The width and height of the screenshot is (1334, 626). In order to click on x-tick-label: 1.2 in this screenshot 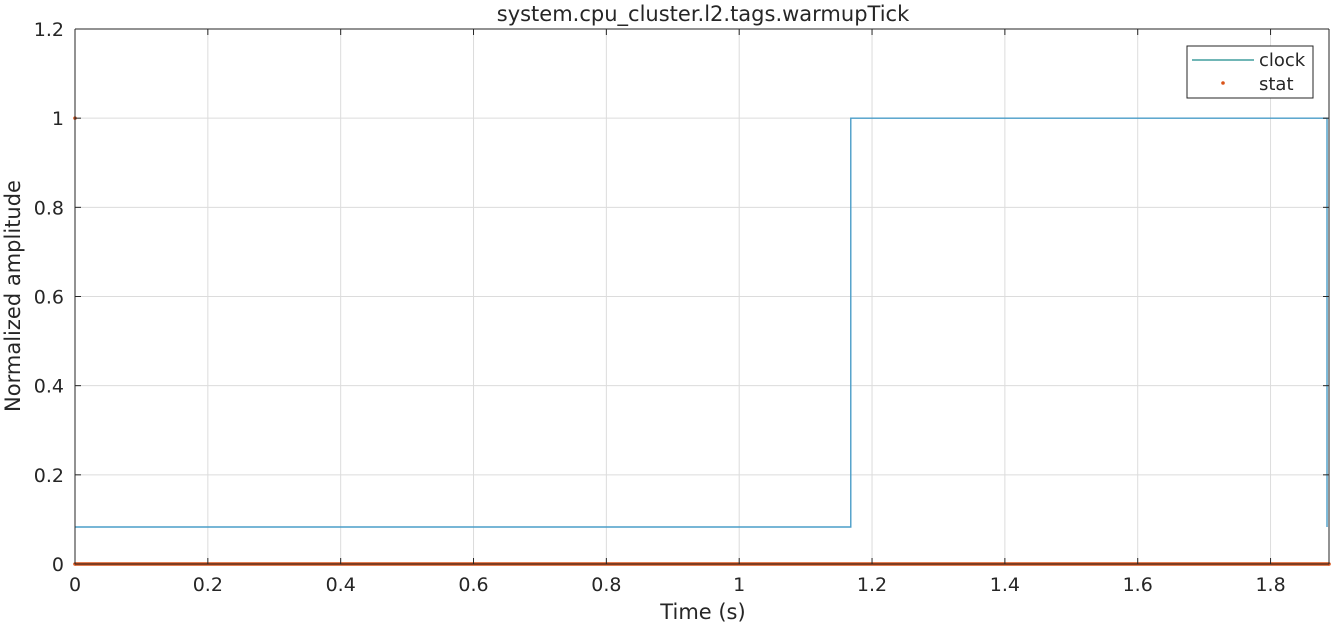, I will do `click(872, 585)`.